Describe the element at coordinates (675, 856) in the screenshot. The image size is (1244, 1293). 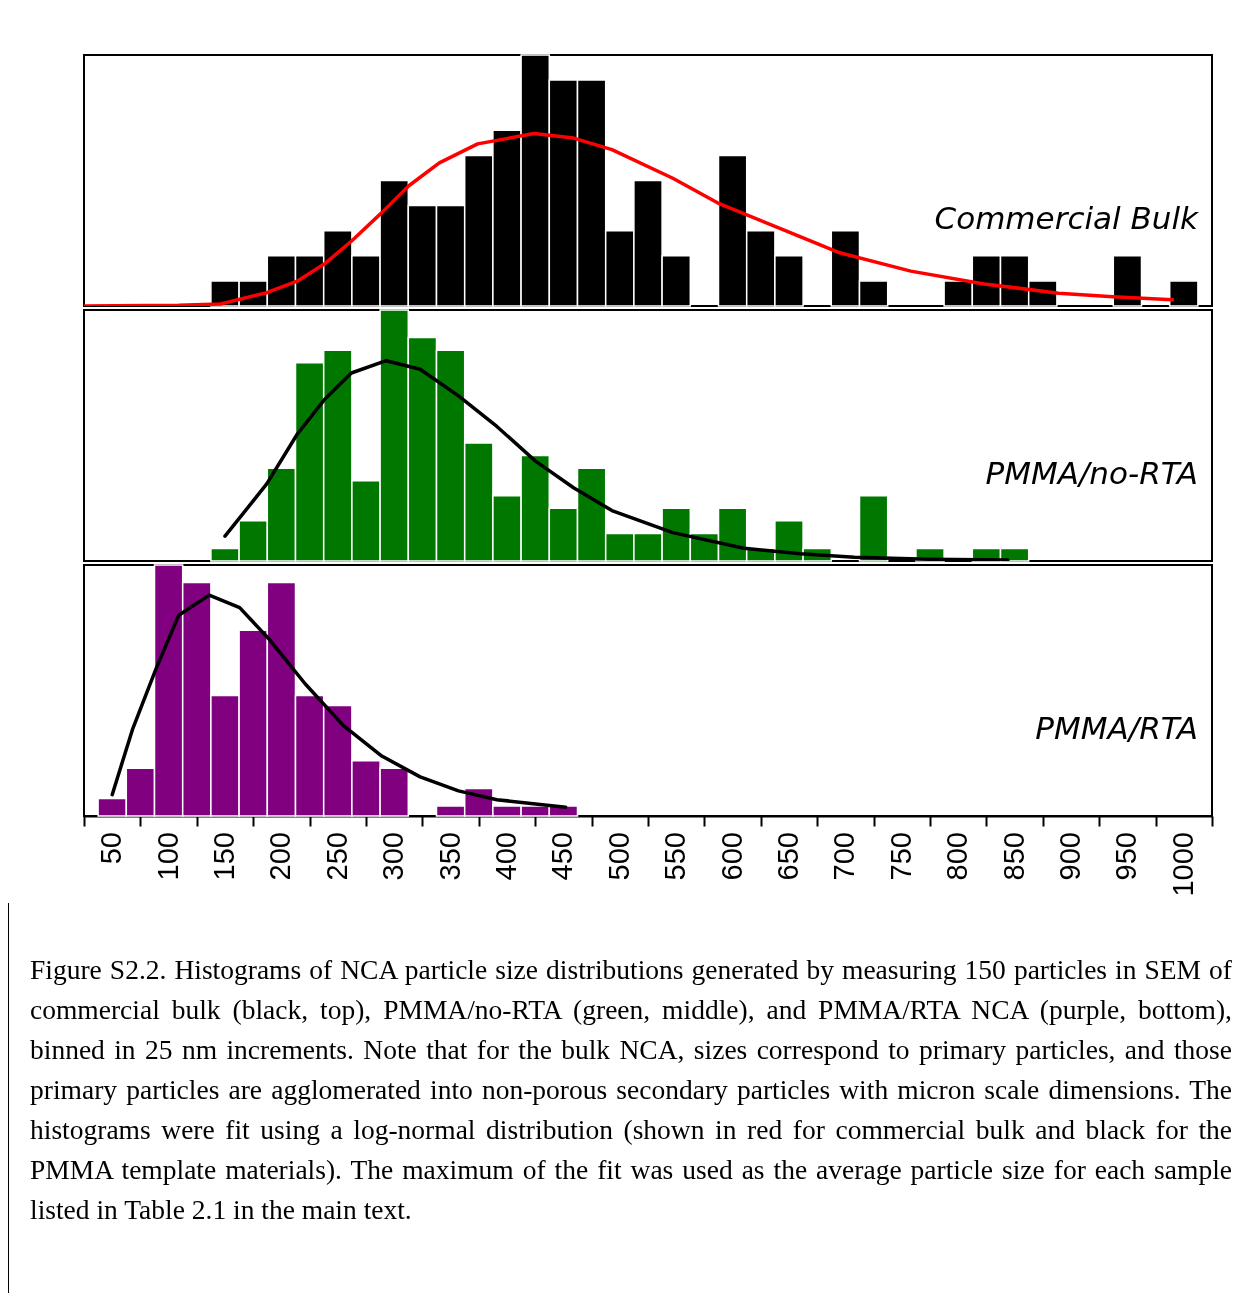
I see `x-tick-label: 550` at that location.